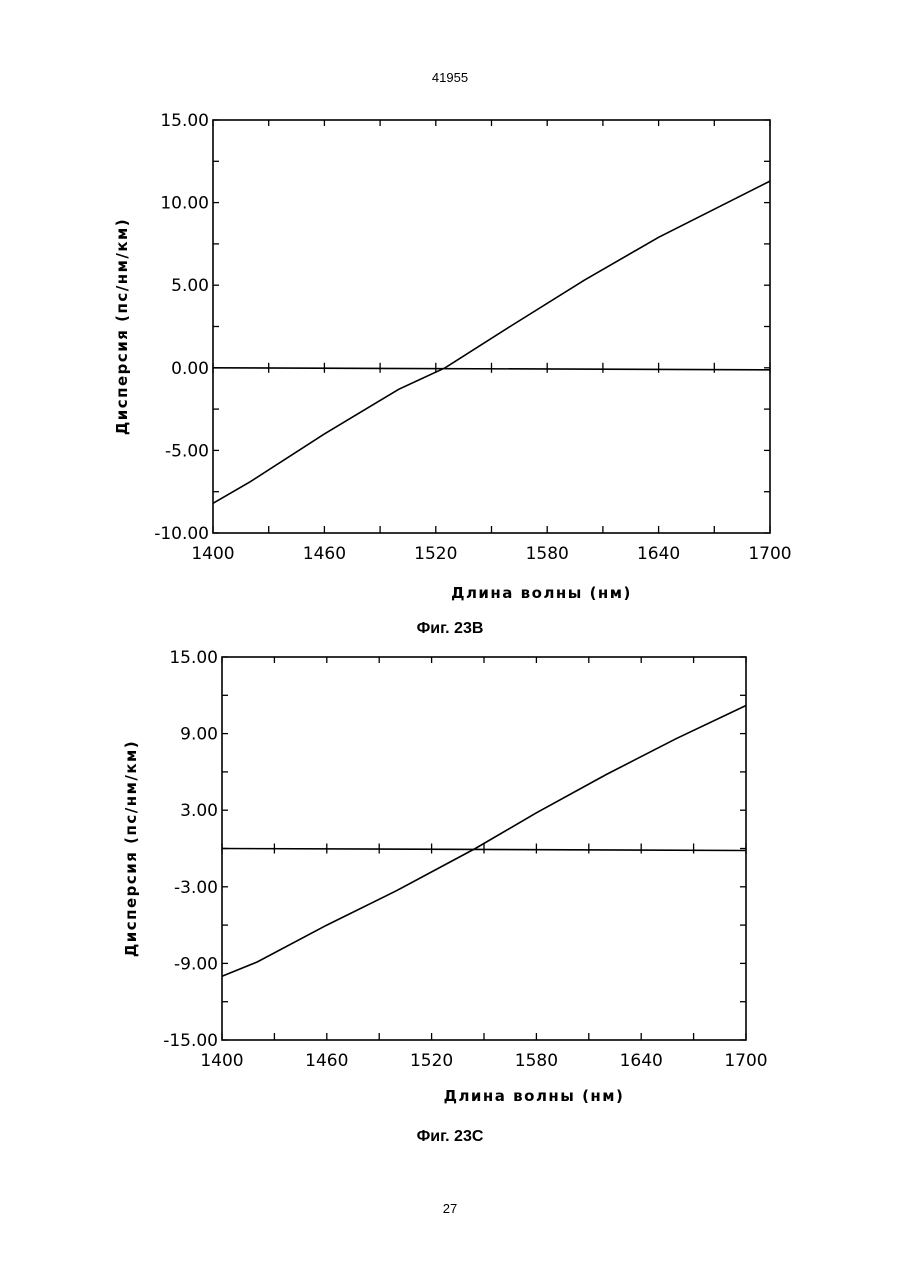 The height and width of the screenshot is (1271, 900). What do you see at coordinates (534, 1096) in the screenshot?
I see `x-axis-title: Длина волны (нм)` at bounding box center [534, 1096].